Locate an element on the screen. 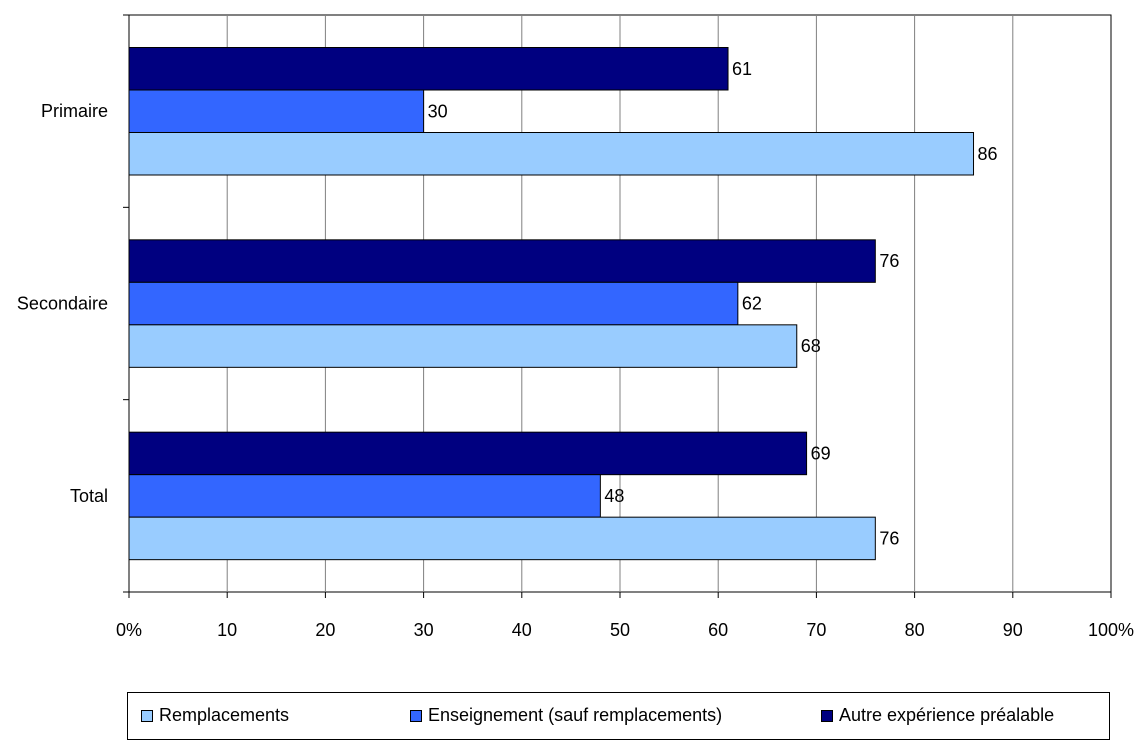 The image size is (1146, 740). data-label: 62 is located at coordinates (752, 304).